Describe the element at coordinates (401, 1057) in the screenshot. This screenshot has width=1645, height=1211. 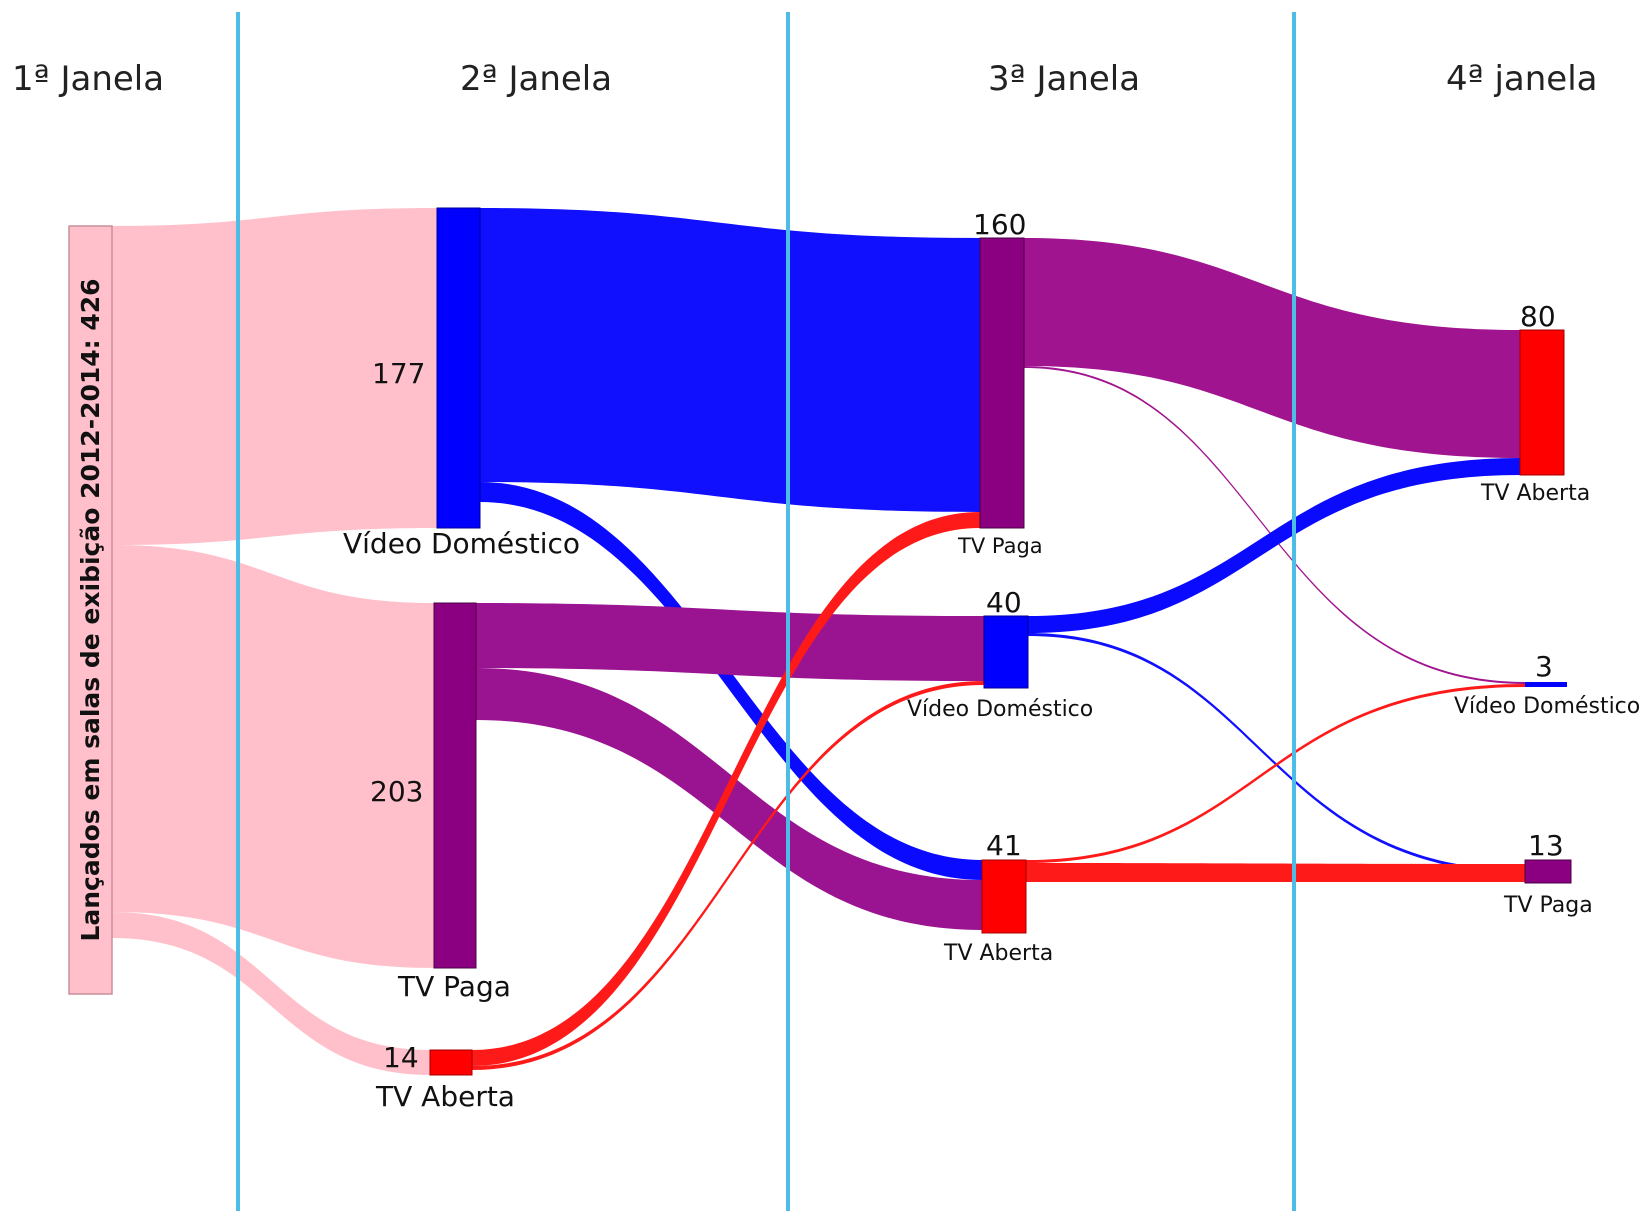
I see `value-w2-tv-aberta: 14` at that location.